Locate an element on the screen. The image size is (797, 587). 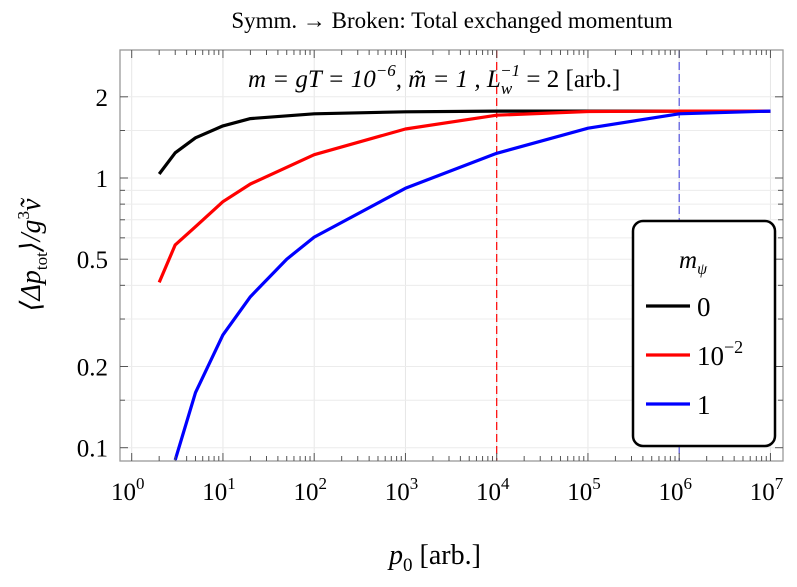
y-tick-label: 0.5 is located at coordinates (92, 260).